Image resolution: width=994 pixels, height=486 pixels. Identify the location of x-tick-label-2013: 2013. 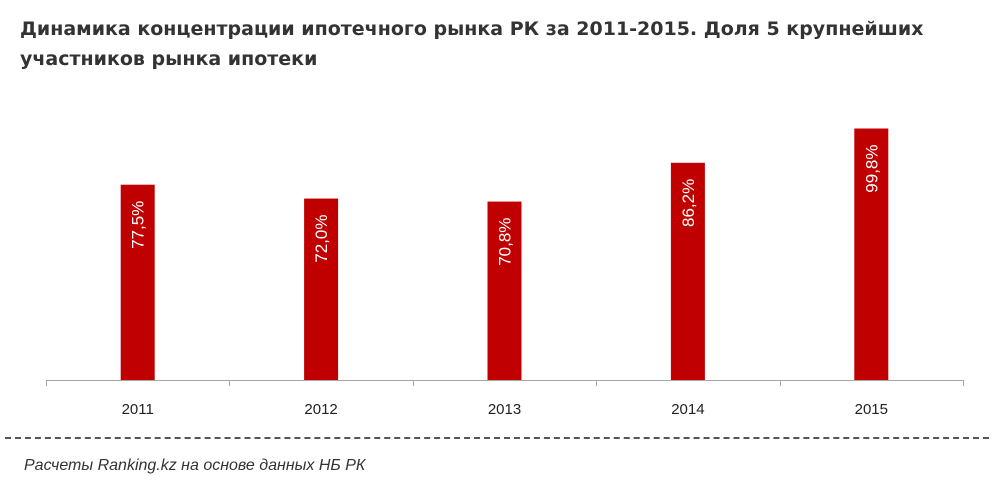
(504, 409).